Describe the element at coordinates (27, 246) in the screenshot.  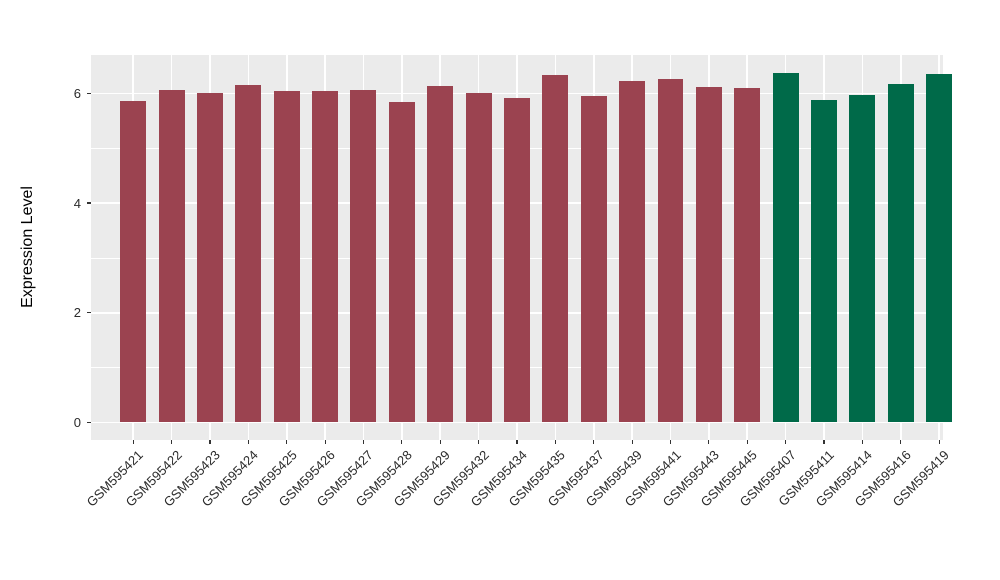
I see `y-axis-title: Expression Level` at that location.